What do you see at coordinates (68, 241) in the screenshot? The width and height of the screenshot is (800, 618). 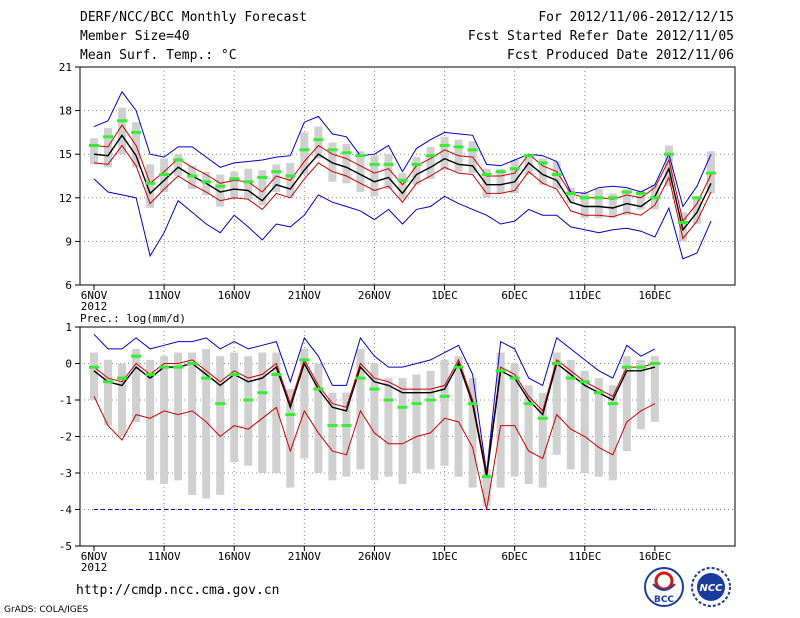 I see `temp-ytick-label: 9` at bounding box center [68, 241].